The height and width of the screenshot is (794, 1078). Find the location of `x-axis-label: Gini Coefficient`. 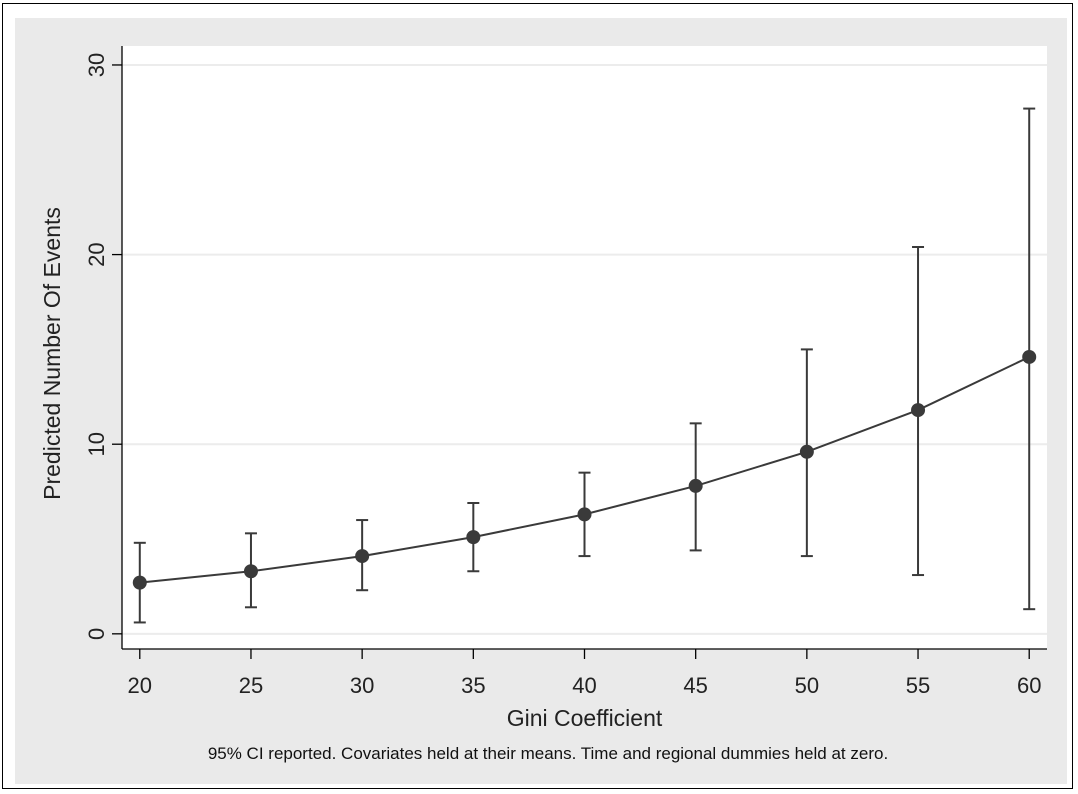

x-axis-label: Gini Coefficient is located at coordinates (585, 718).